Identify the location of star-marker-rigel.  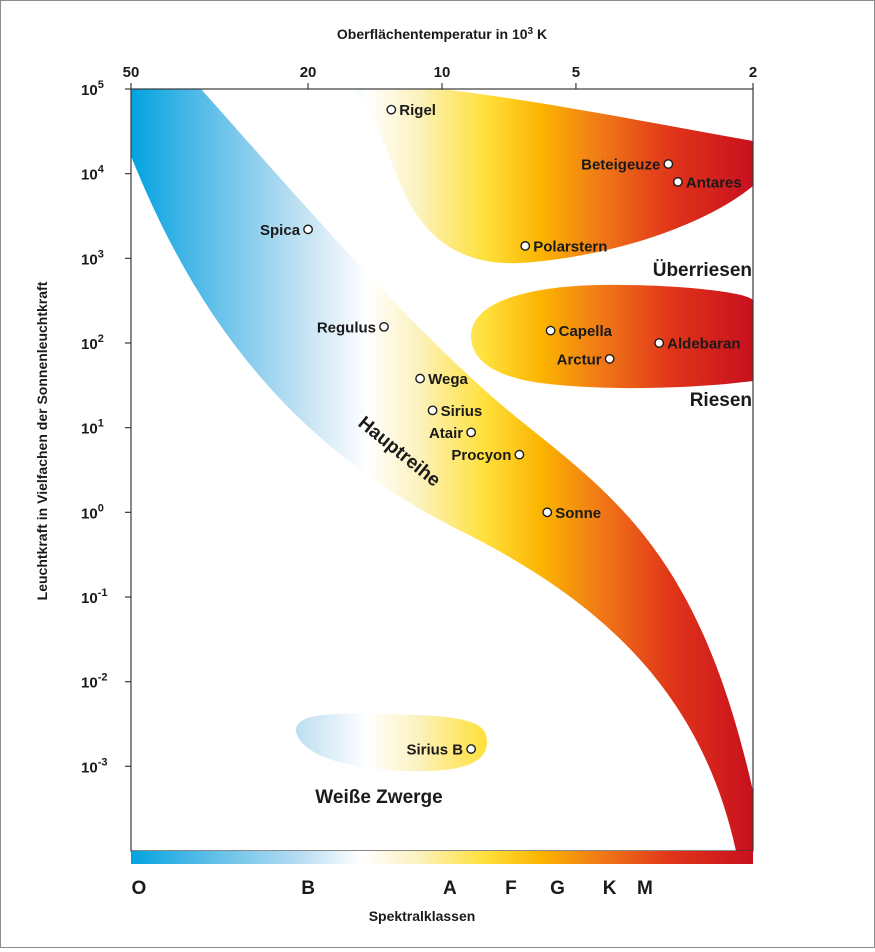
(391, 109).